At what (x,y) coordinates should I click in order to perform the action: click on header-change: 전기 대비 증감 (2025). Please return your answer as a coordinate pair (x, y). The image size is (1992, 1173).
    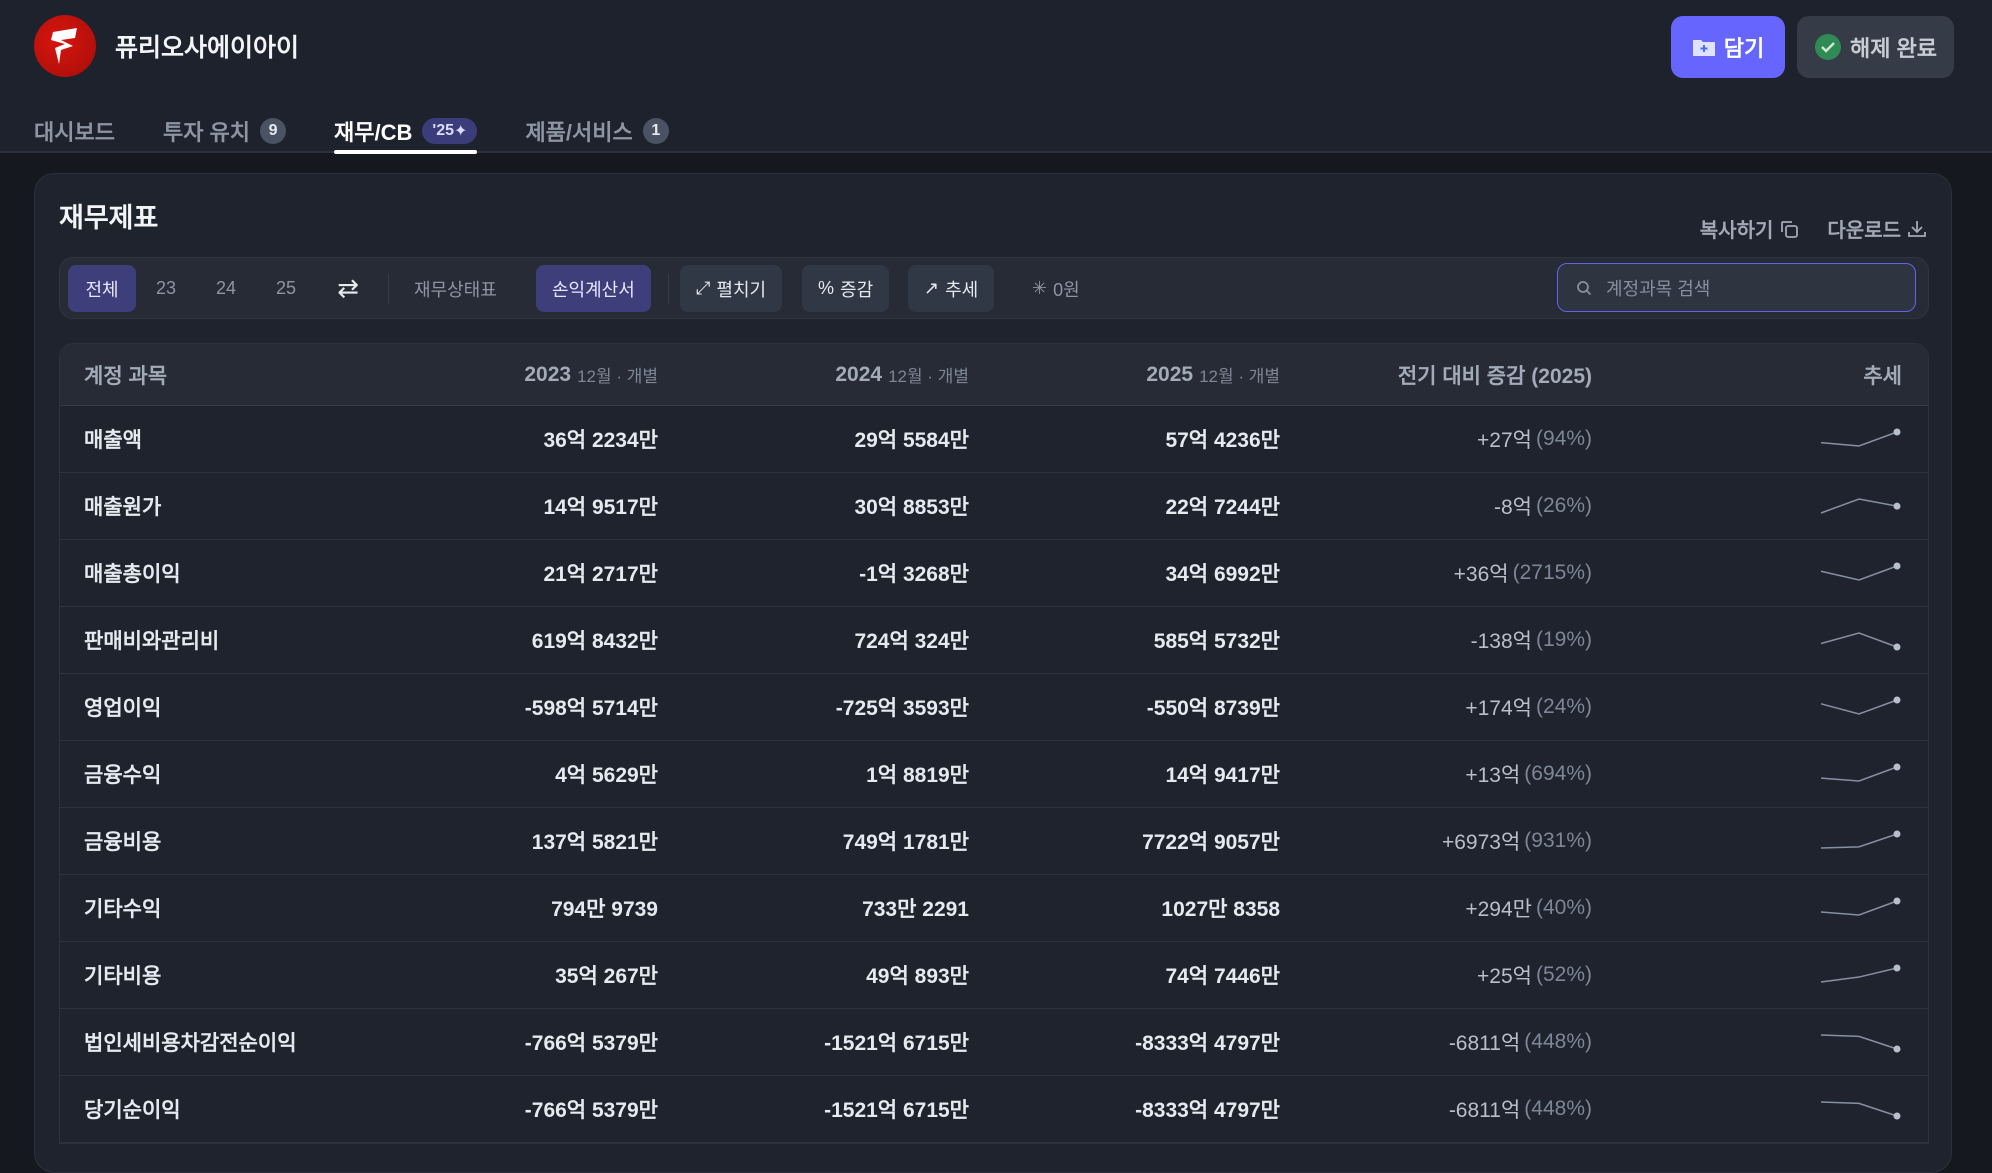
    Looking at the image, I should click on (1494, 376).